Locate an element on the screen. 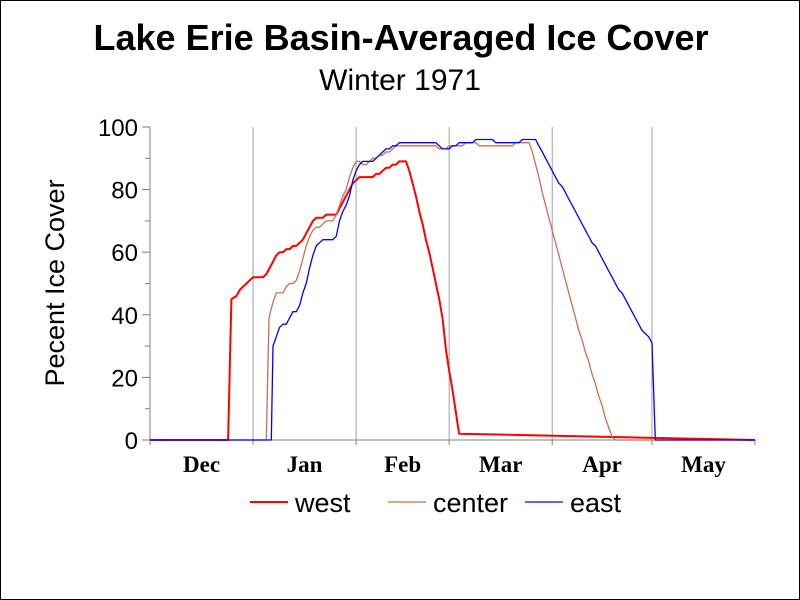  y-tick-label: 20 is located at coordinates (124, 378).